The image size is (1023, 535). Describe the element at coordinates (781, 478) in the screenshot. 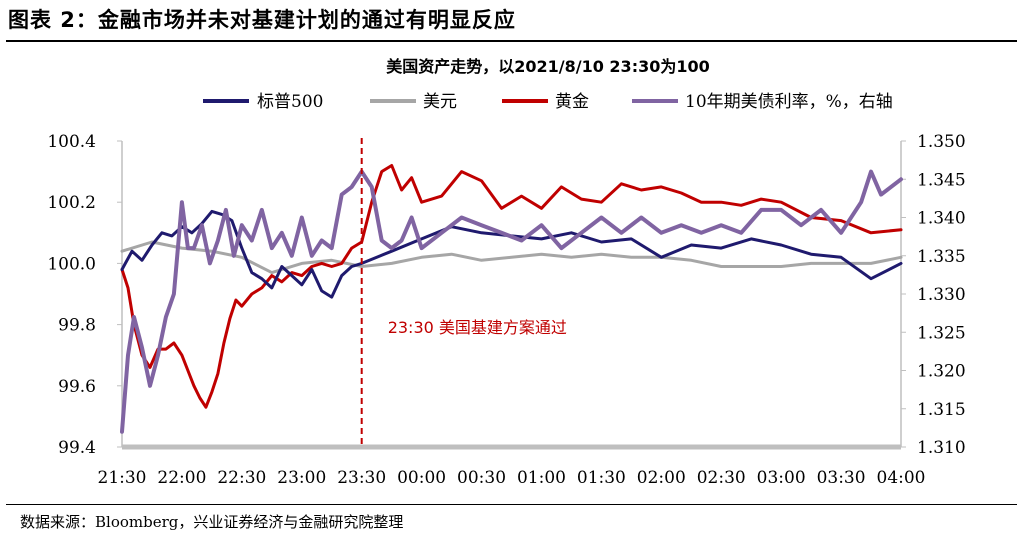

I see `x-tick-label: 03:00` at that location.